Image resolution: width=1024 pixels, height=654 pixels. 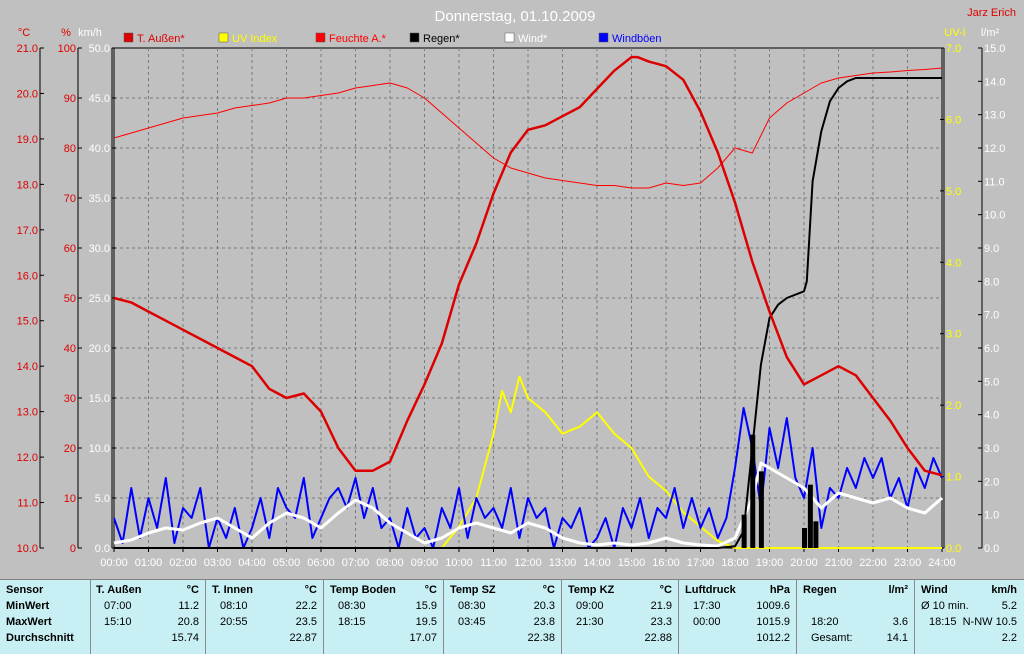 What do you see at coordinates (114, 563) in the screenshot?
I see `x-tick-label: 00:00` at bounding box center [114, 563].